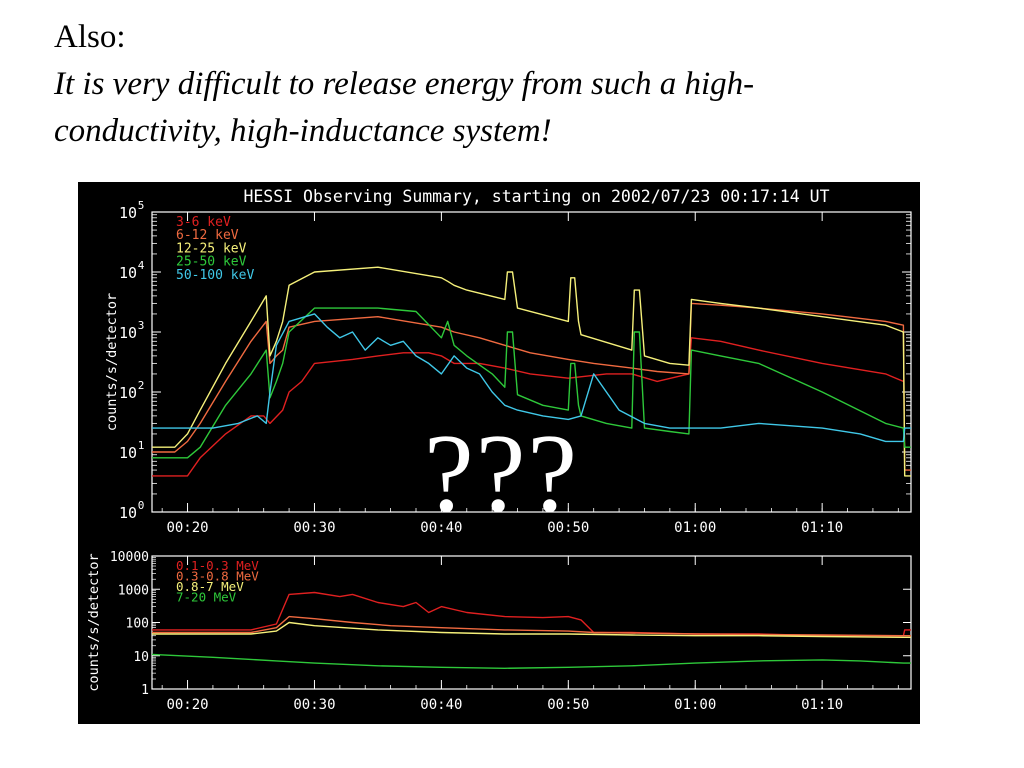  I want to click on y-tick-label-base-1: 10, so click(128, 453).